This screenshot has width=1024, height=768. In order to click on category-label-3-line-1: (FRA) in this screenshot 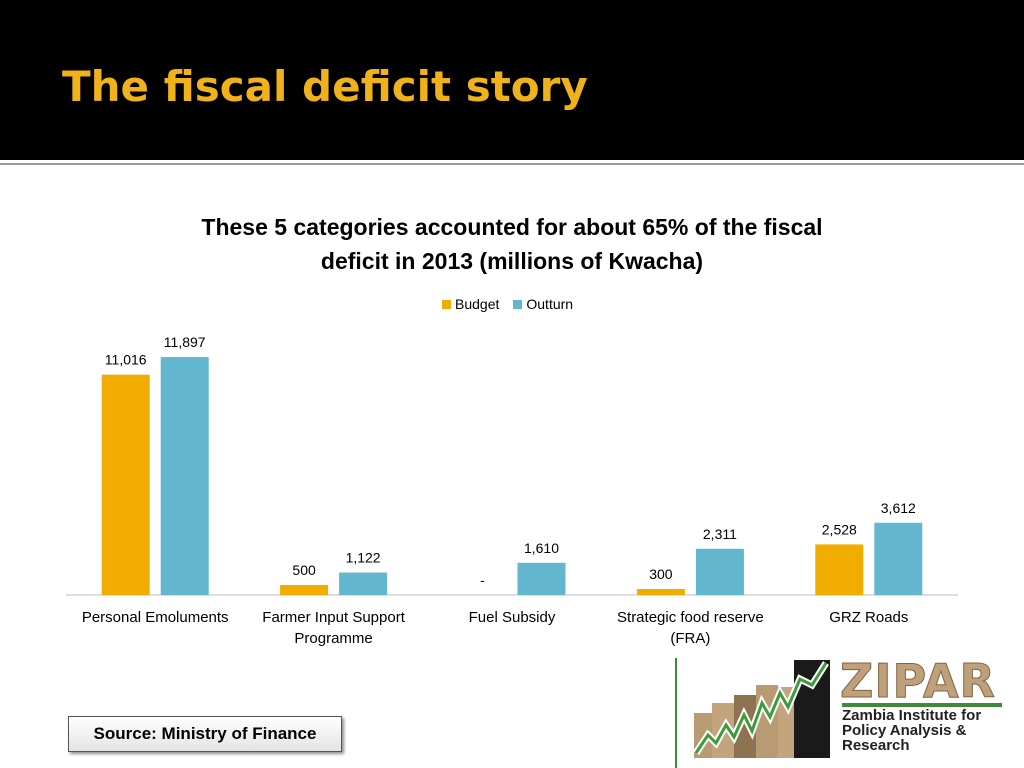, I will do `click(690, 638)`.